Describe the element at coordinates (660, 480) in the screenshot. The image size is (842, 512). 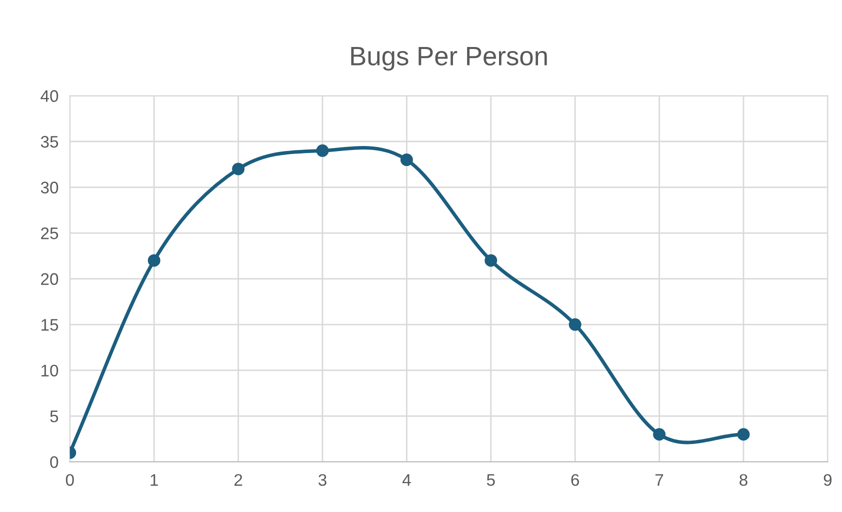
I see `x-tick-label: 7` at that location.